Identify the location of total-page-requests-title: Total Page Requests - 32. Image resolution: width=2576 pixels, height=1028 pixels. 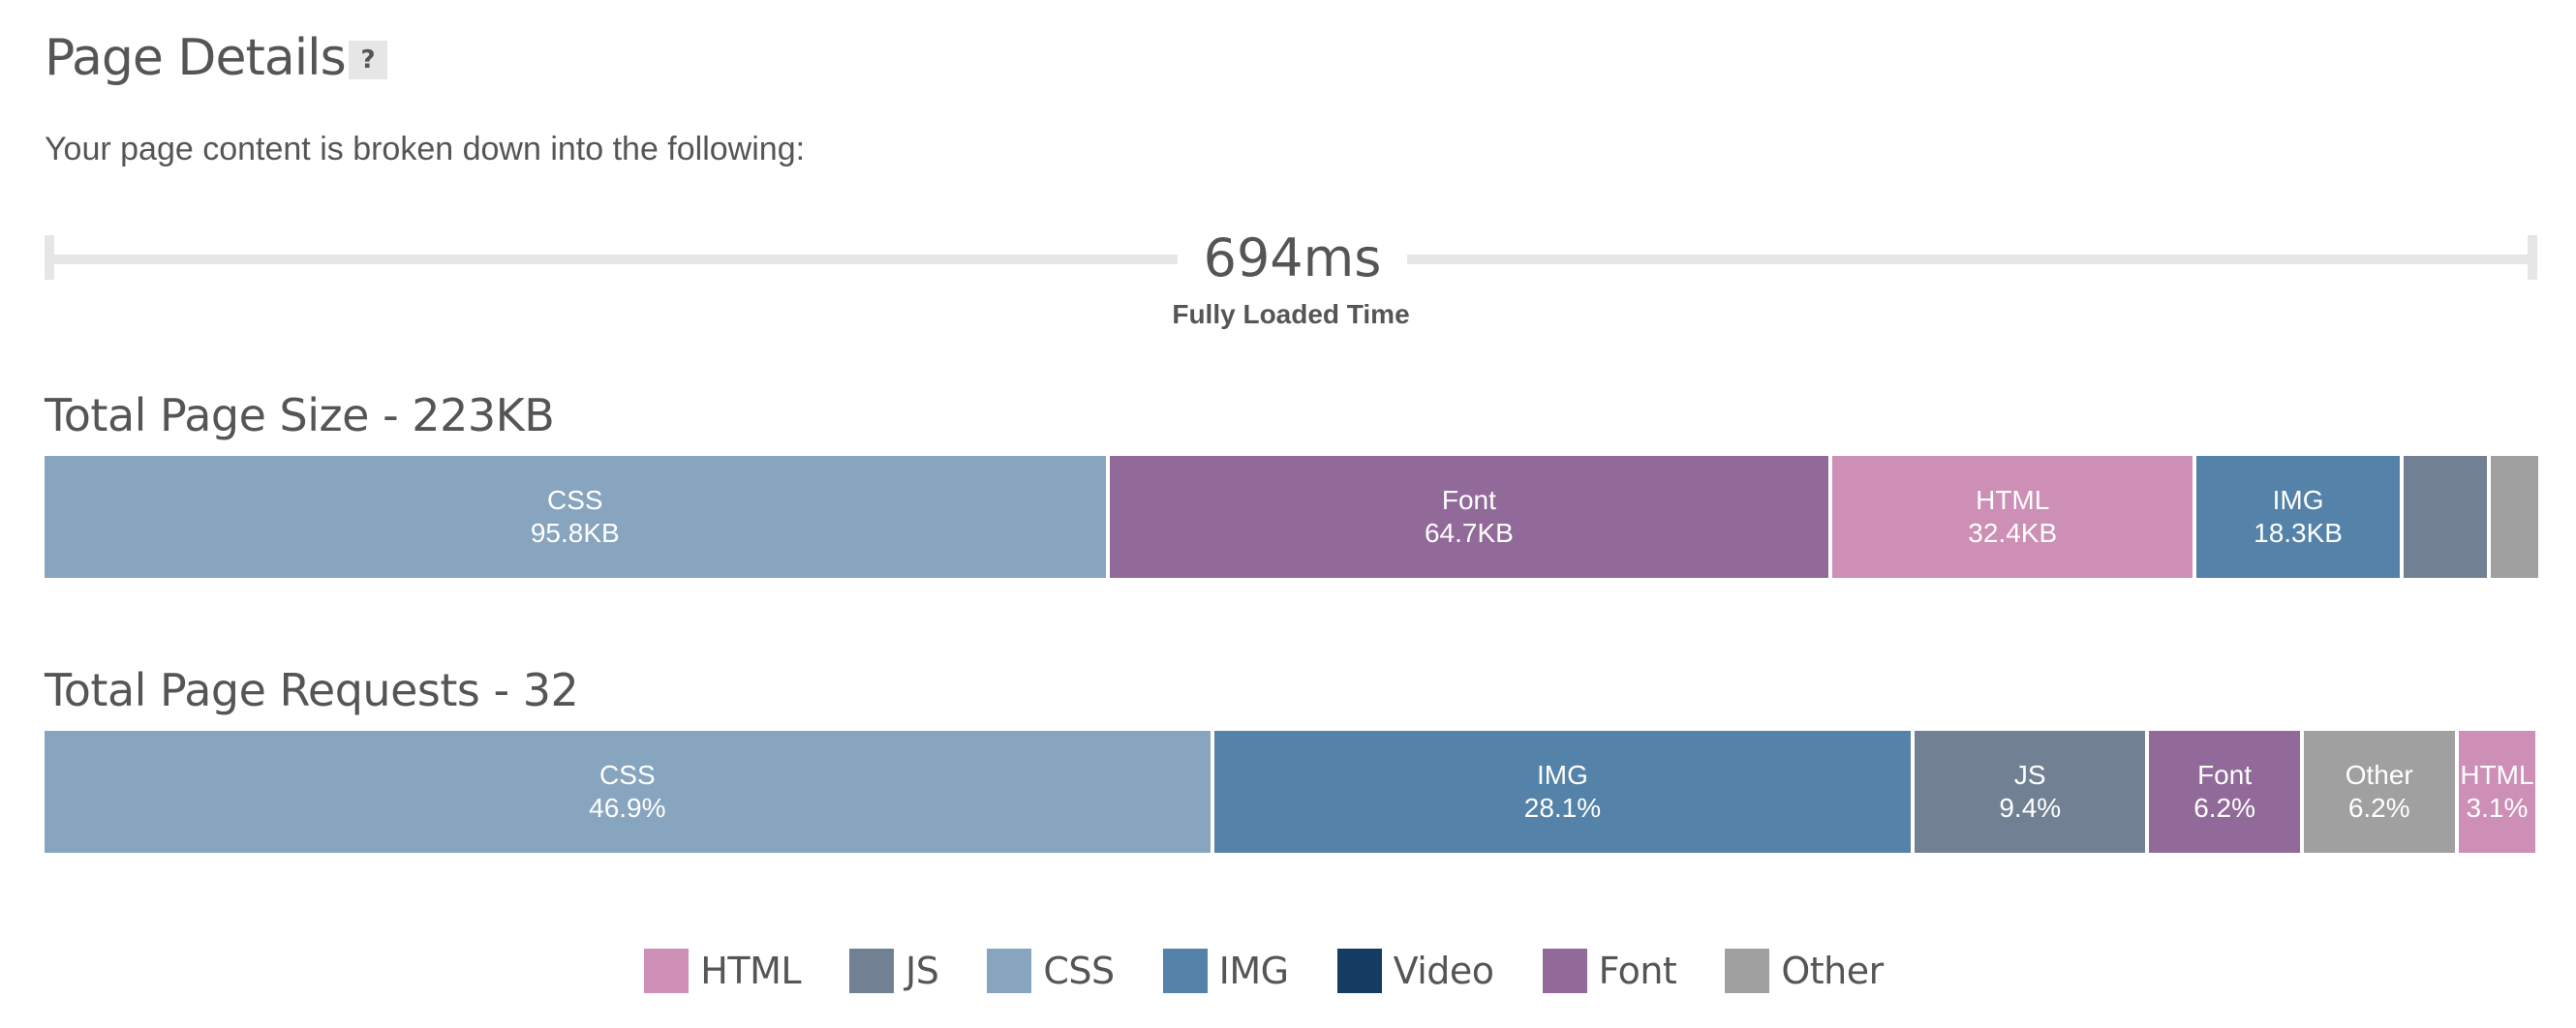
(312, 690).